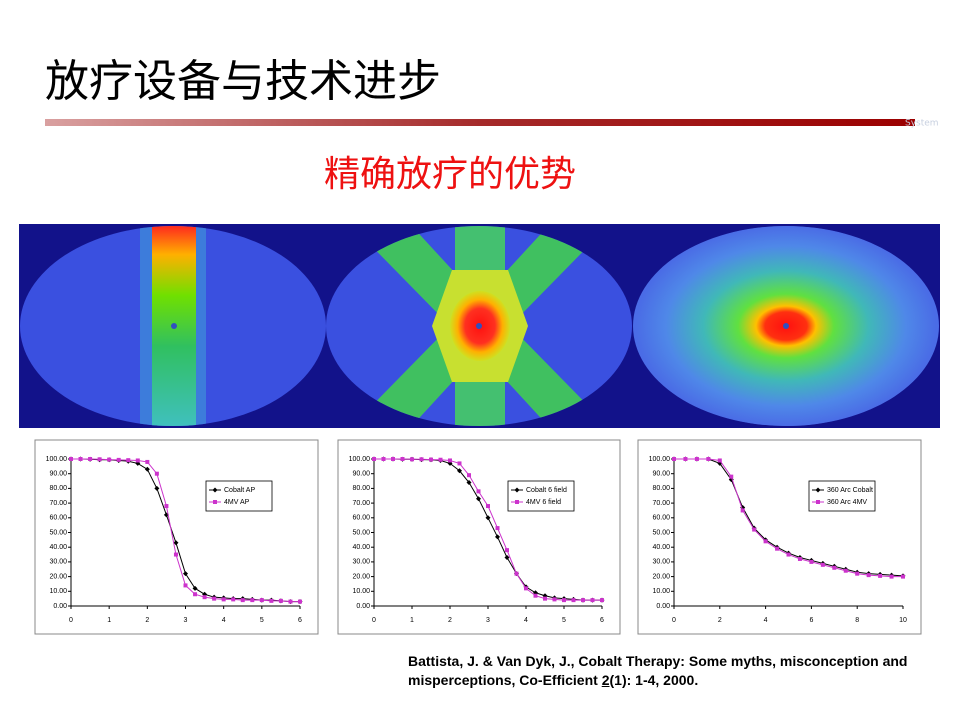  Describe the element at coordinates (661, 576) in the screenshot. I see `y-tick-label: 20.00` at that location.